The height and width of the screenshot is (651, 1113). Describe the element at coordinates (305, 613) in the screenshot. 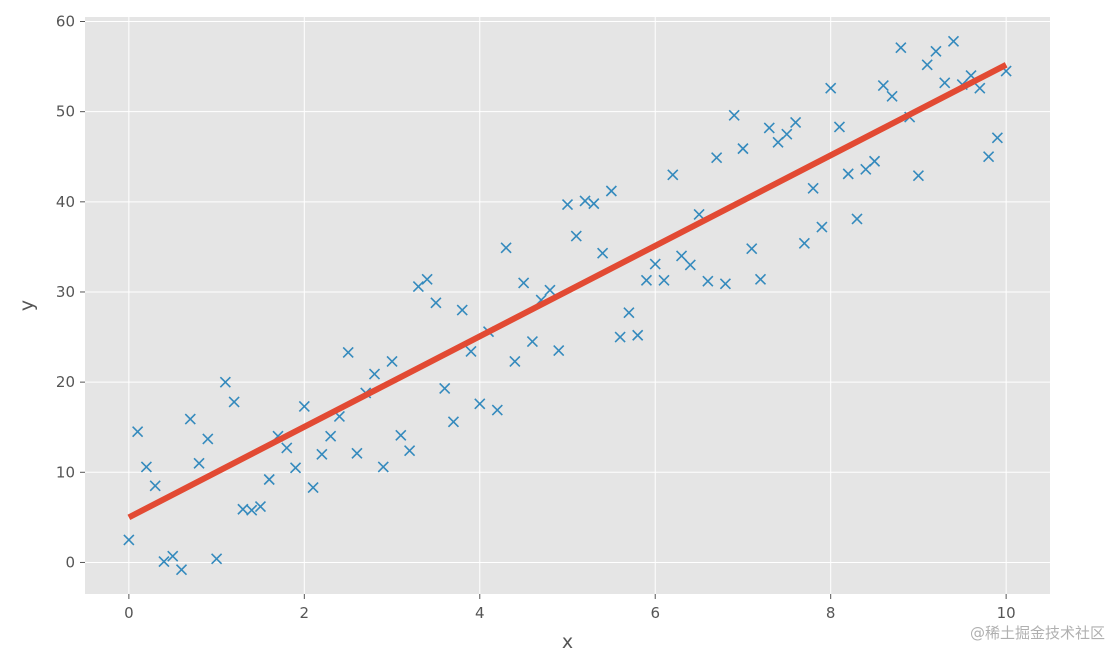

I see `x-tick-label: 2` at that location.